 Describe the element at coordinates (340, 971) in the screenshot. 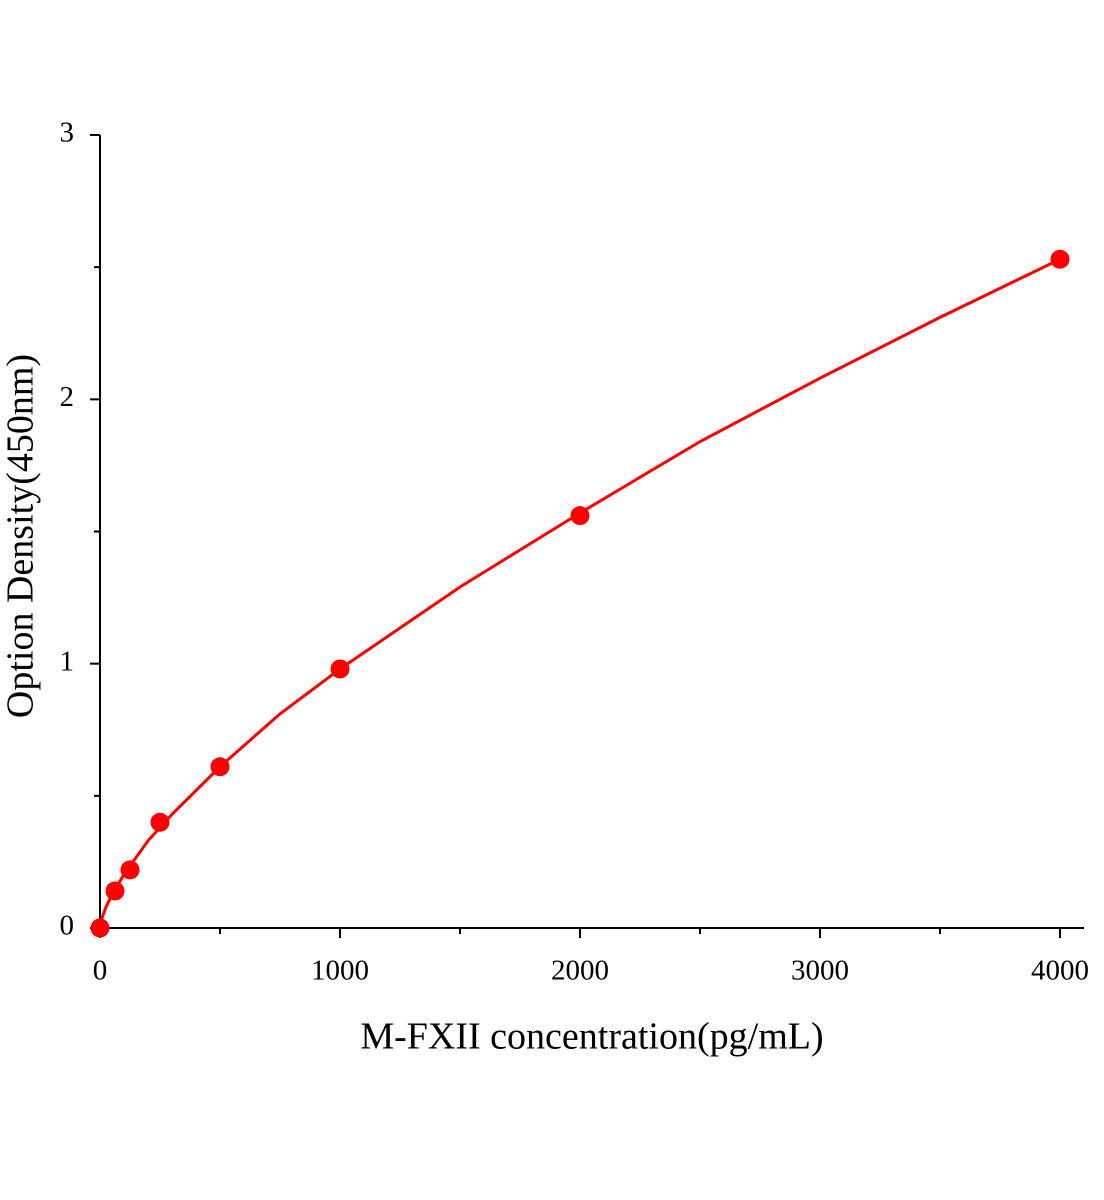

I see `x-tick-label: 1000` at that location.